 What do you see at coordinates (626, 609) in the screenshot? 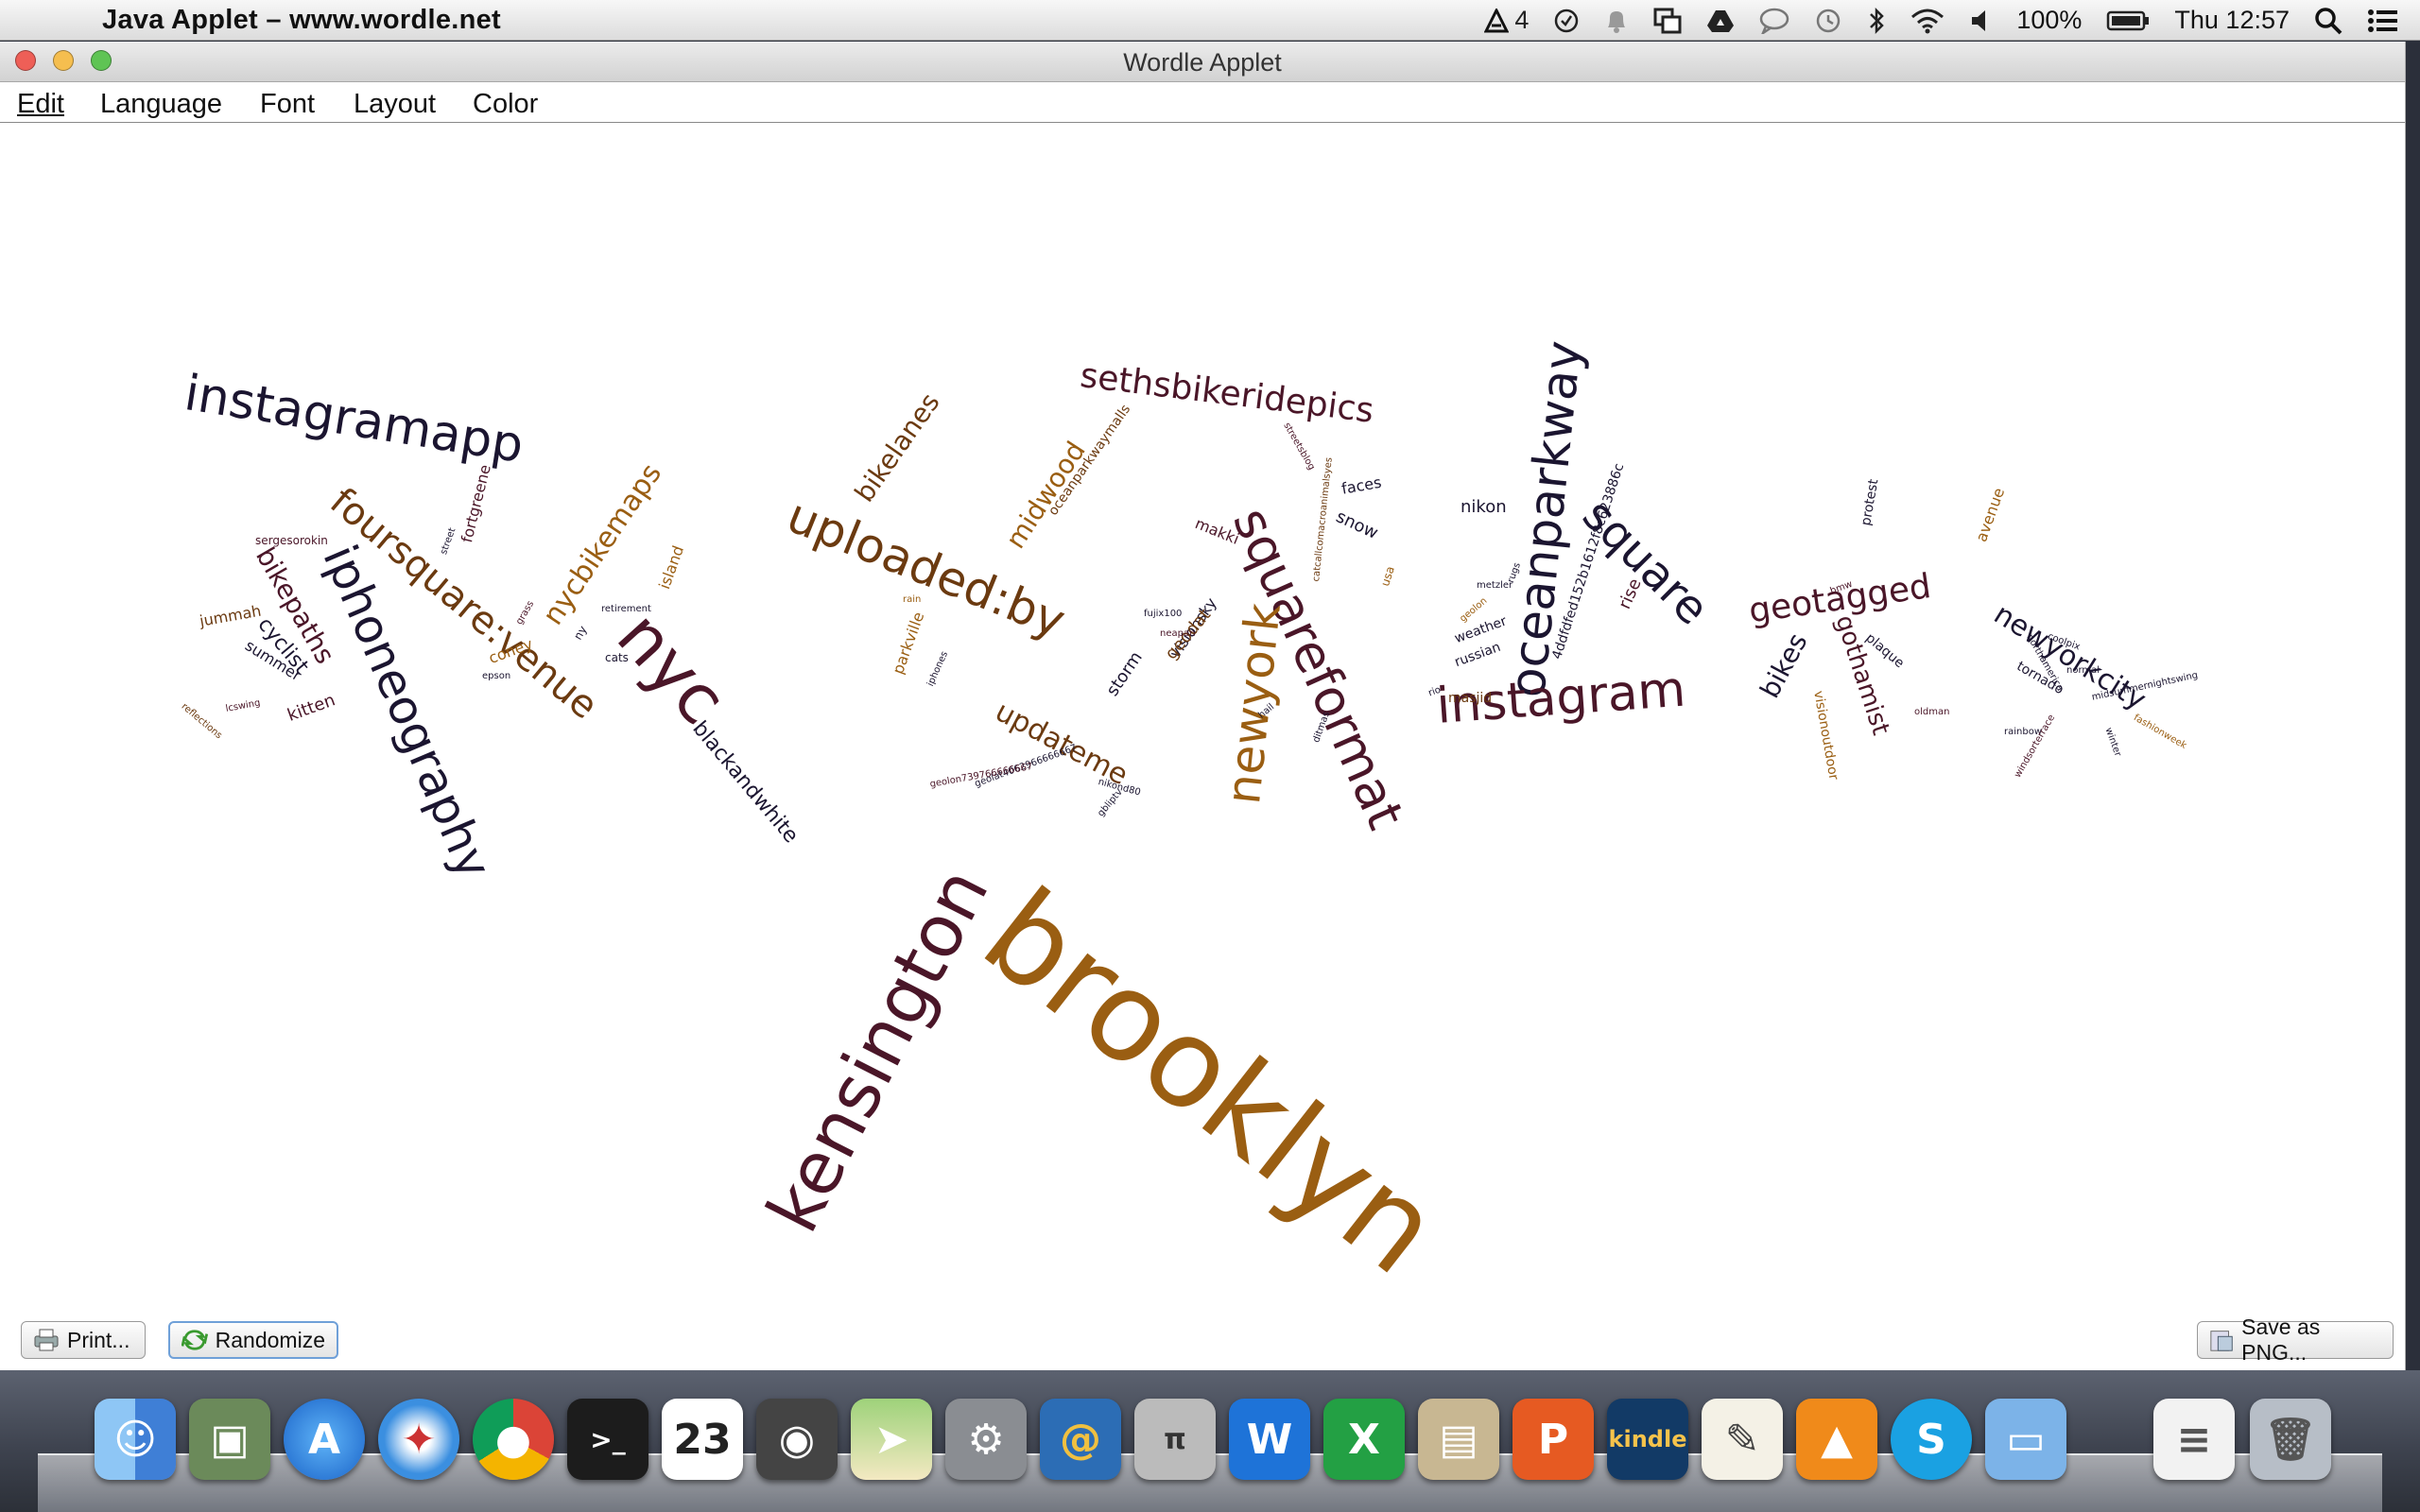
I see `word-retirement: retirement` at bounding box center [626, 609].